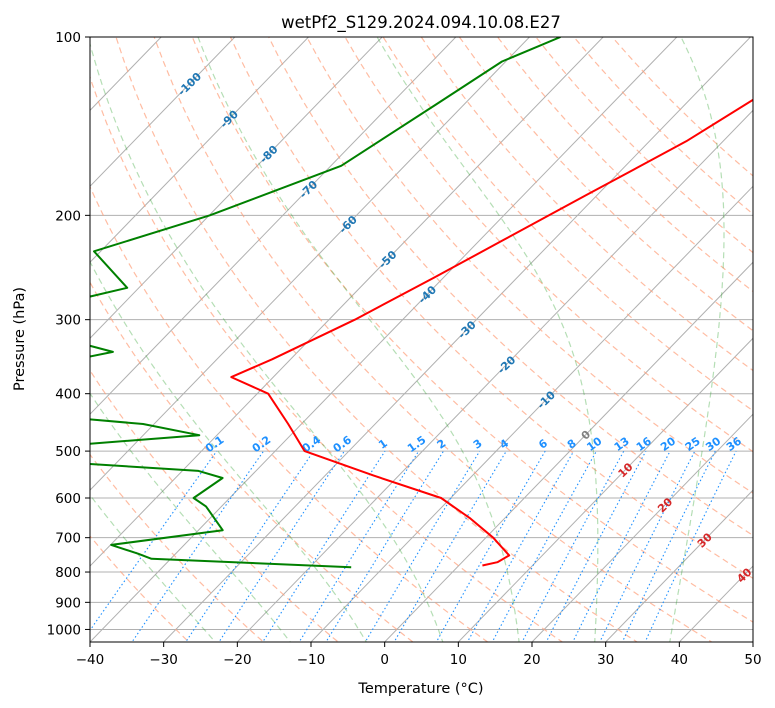 The width and height of the screenshot is (775, 708). I want to click on y-tick-label: 500, so click(68, 452).